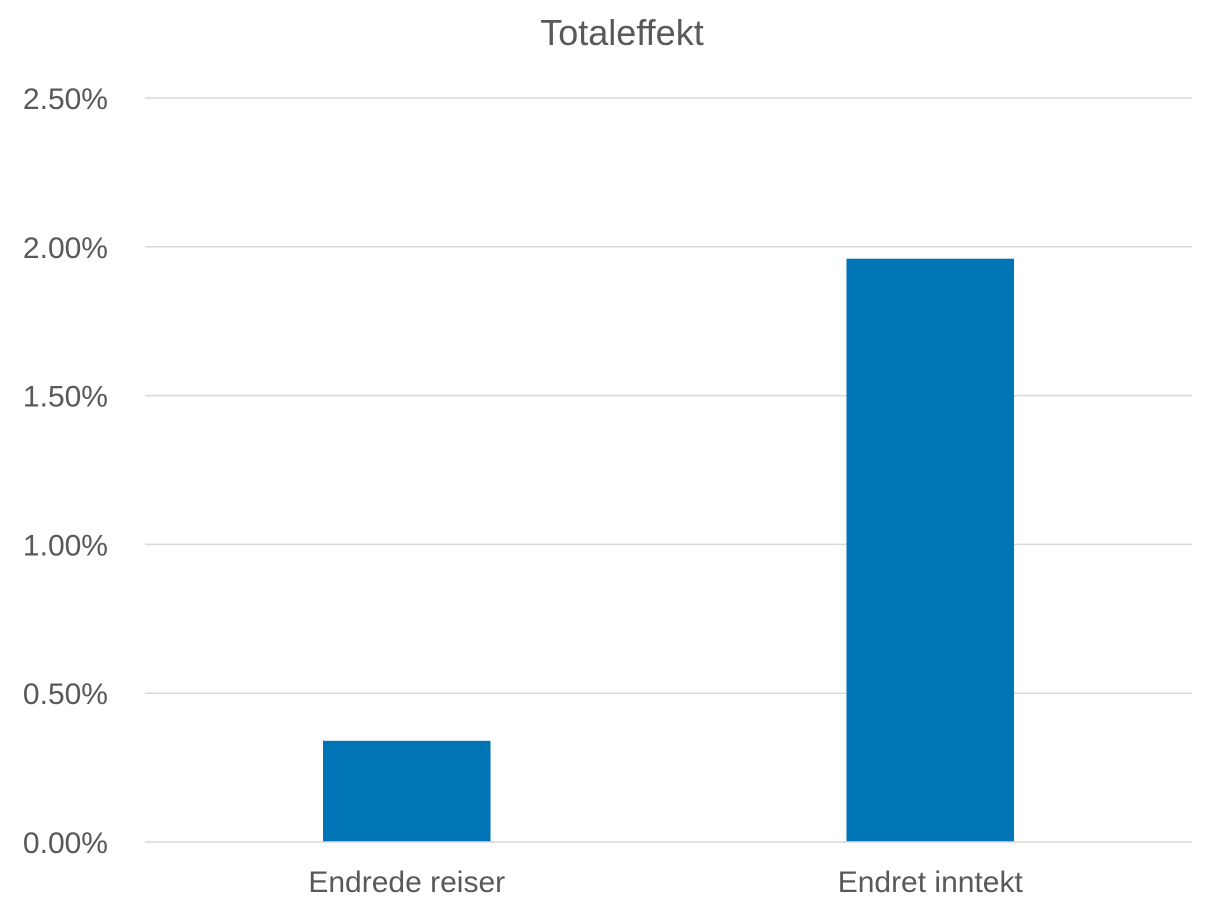  Describe the element at coordinates (65, 248) in the screenshot. I see `y-tick-label: 2.00%` at that location.